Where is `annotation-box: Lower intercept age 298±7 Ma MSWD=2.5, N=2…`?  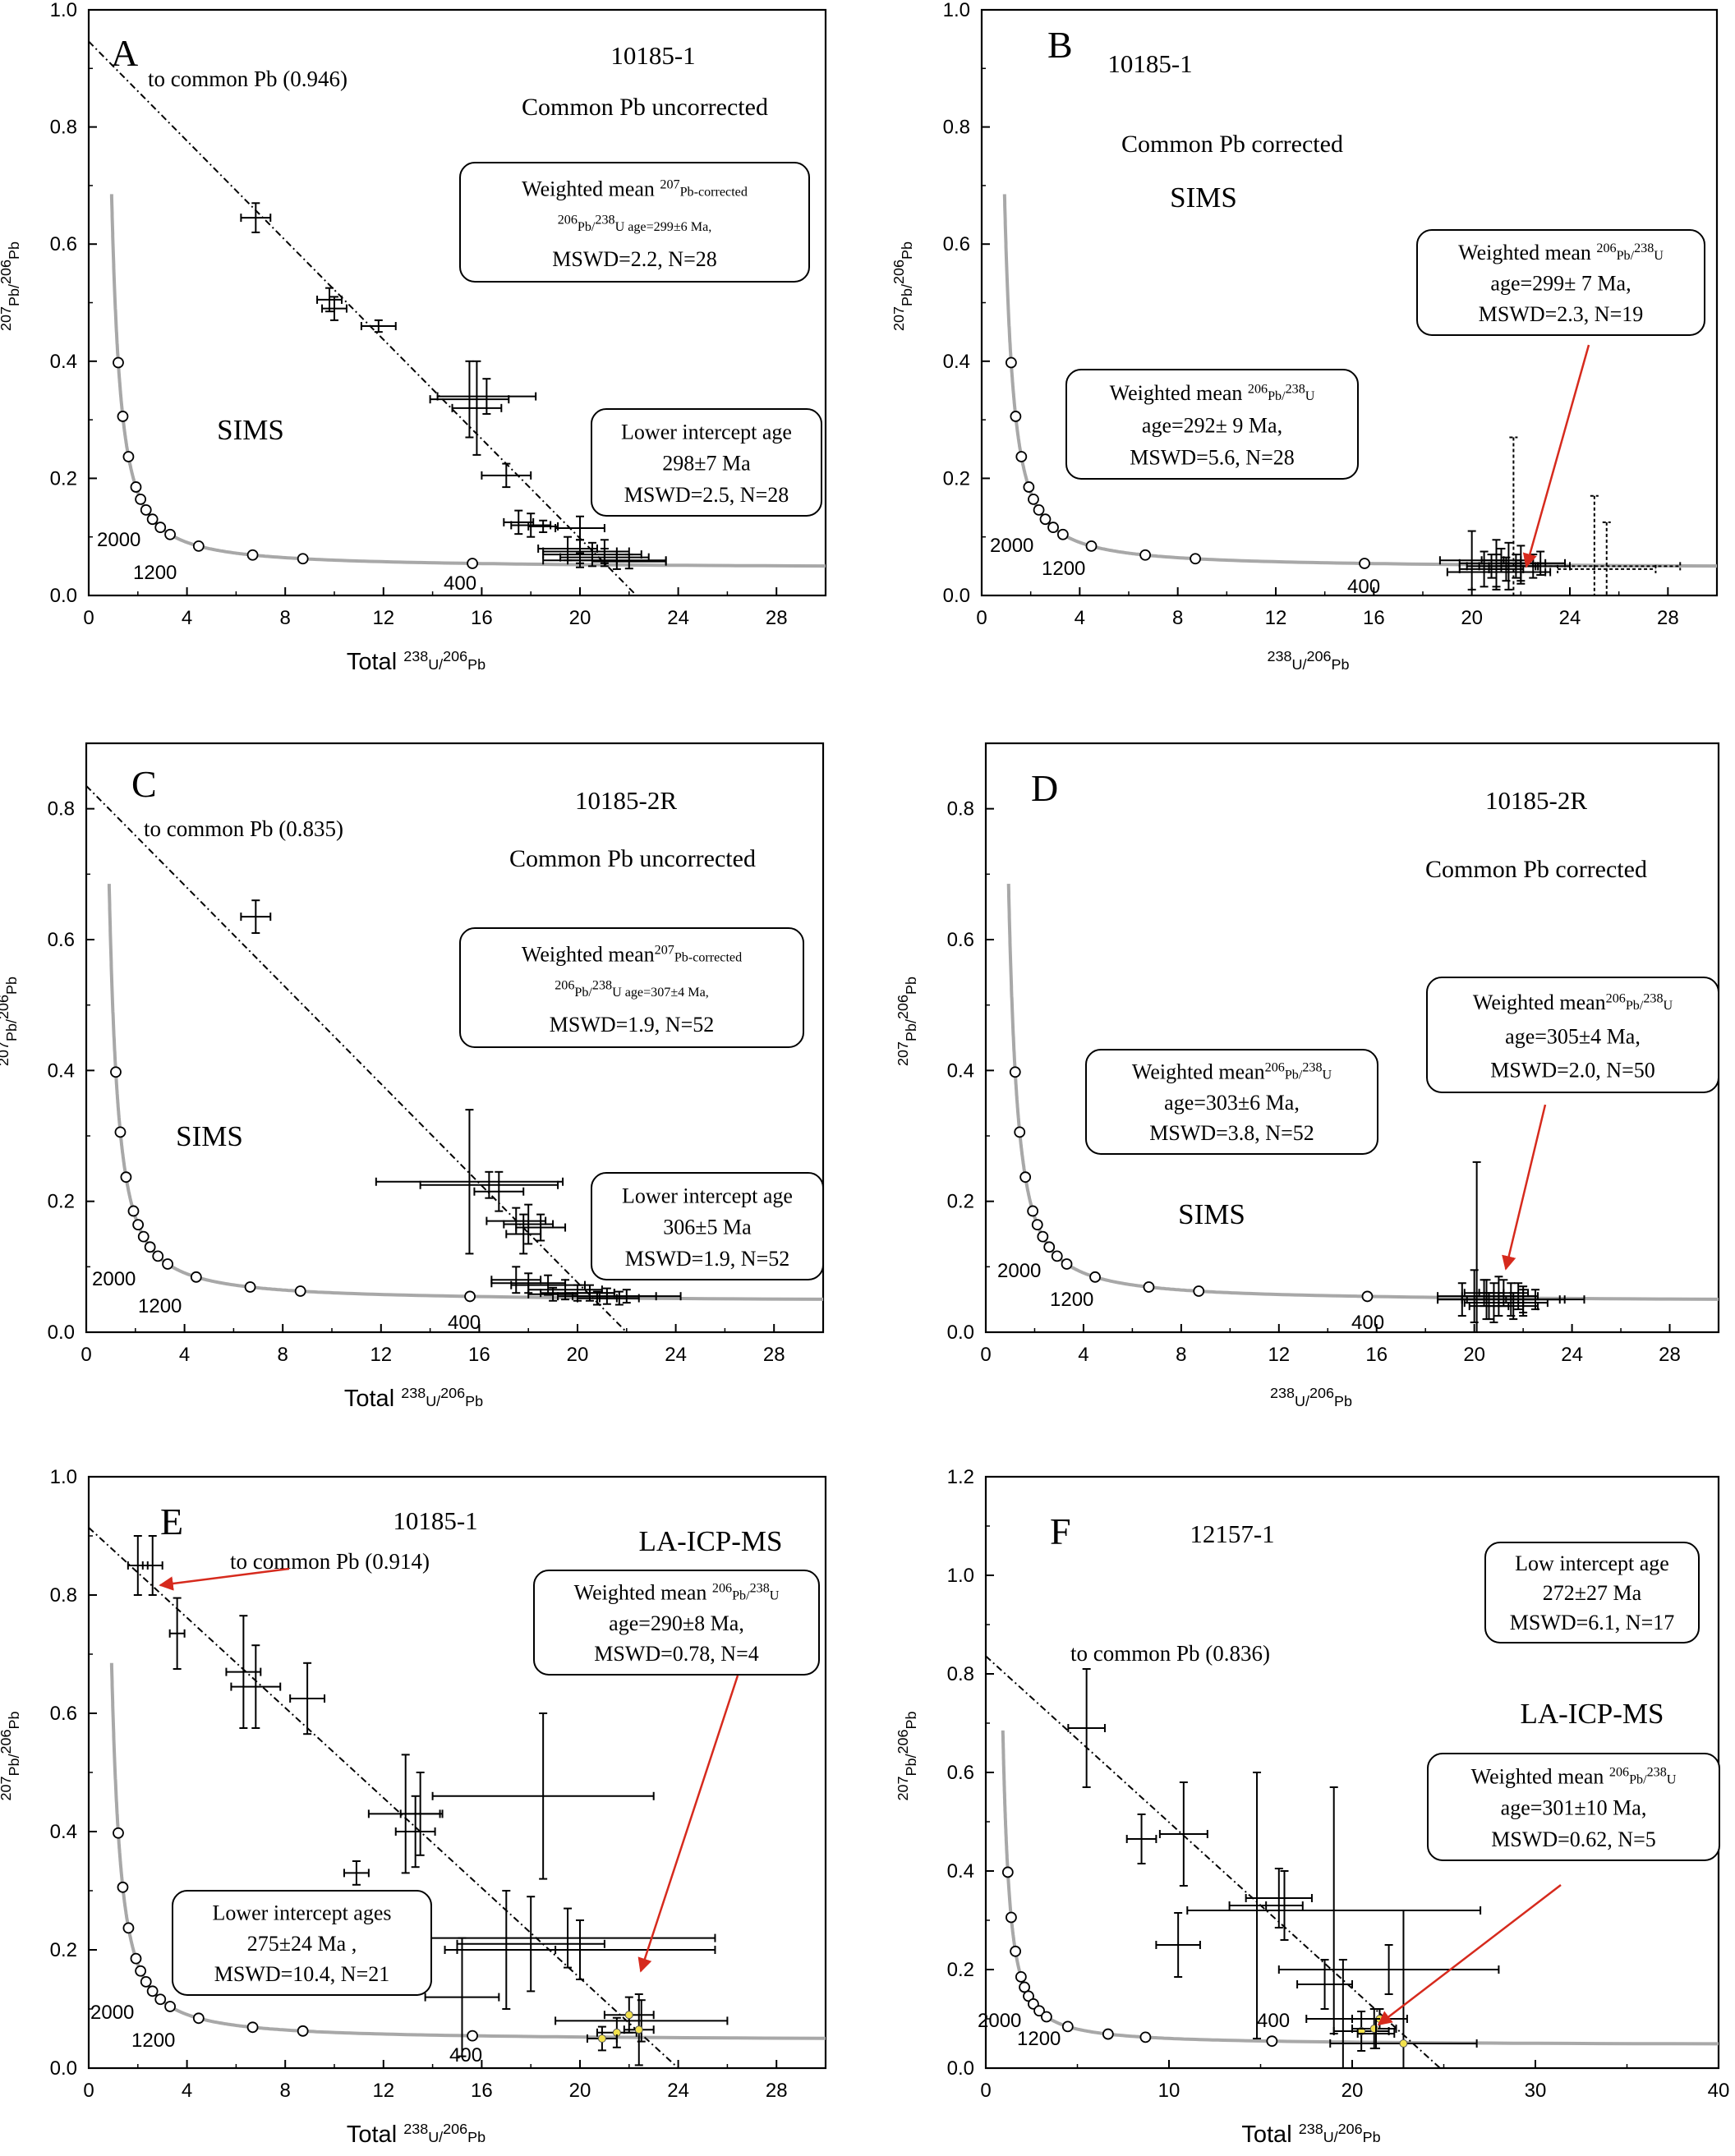 annotation-box: Lower intercept age 298±7 Ma MSWD=2.5, N=2… is located at coordinates (706, 462).